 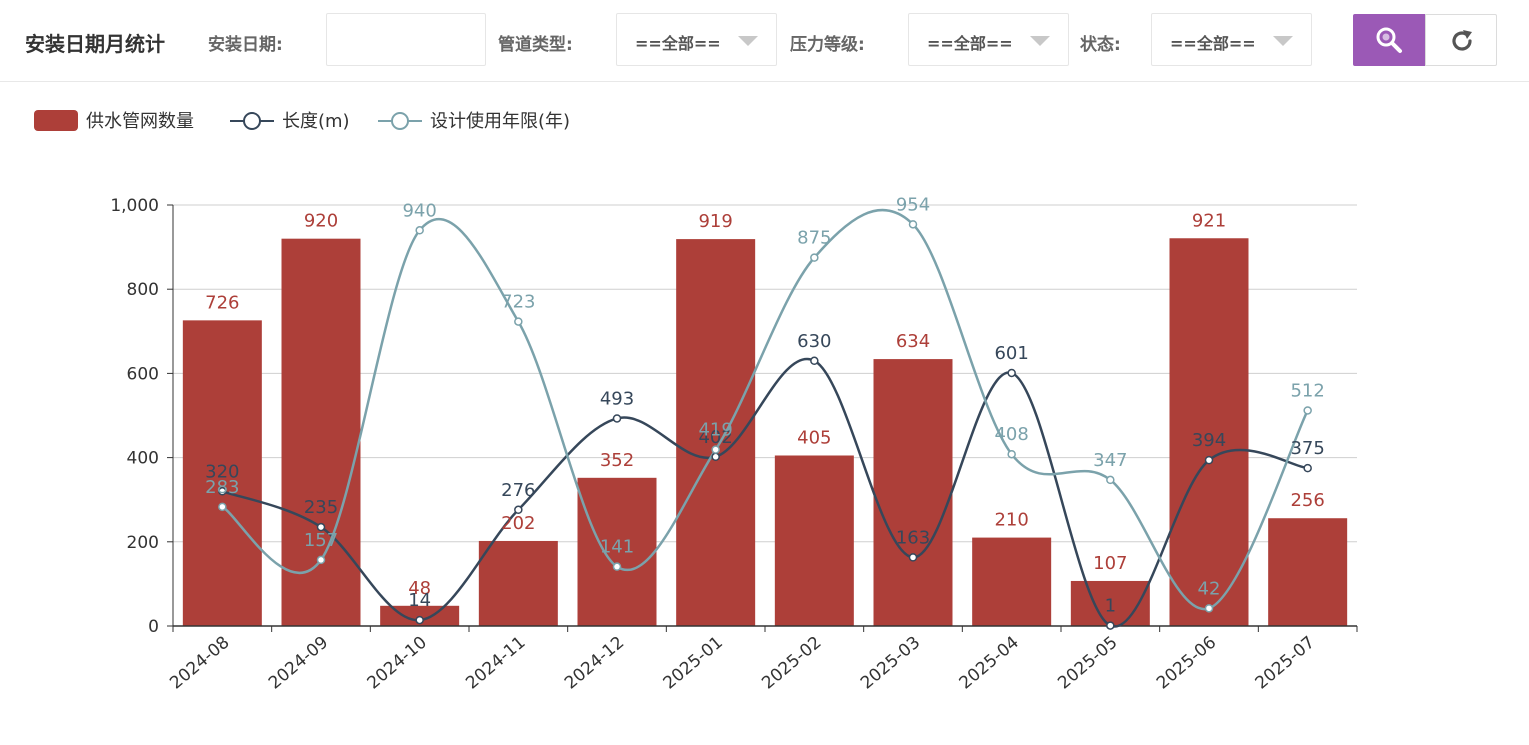 I want to click on x-tick-label: 2025-03, so click(x=890, y=663).